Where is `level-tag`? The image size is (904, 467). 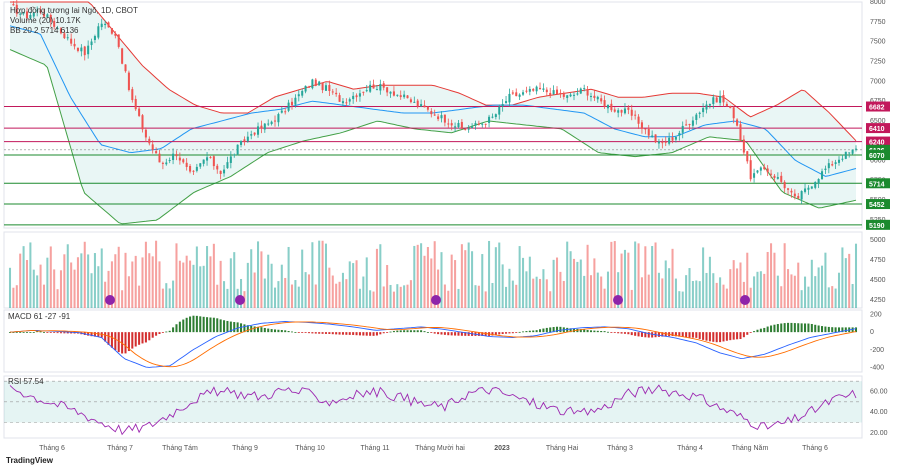
level-tag is located at coordinates (878, 183).